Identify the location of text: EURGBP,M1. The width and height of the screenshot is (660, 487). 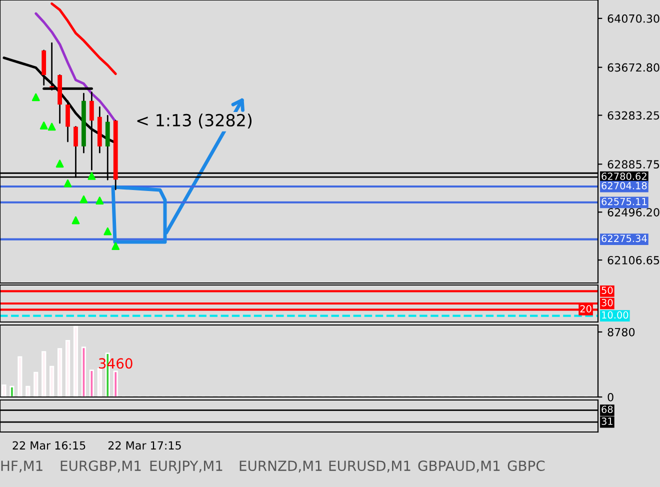
(100, 466).